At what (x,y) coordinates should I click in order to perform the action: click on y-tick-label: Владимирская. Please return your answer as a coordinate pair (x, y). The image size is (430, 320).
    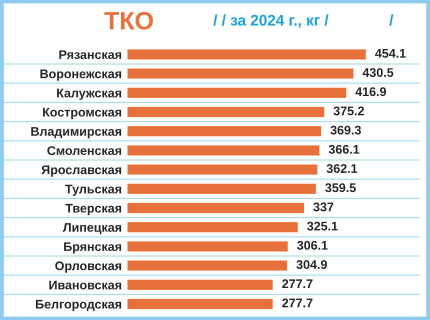
    Looking at the image, I should click on (76, 132).